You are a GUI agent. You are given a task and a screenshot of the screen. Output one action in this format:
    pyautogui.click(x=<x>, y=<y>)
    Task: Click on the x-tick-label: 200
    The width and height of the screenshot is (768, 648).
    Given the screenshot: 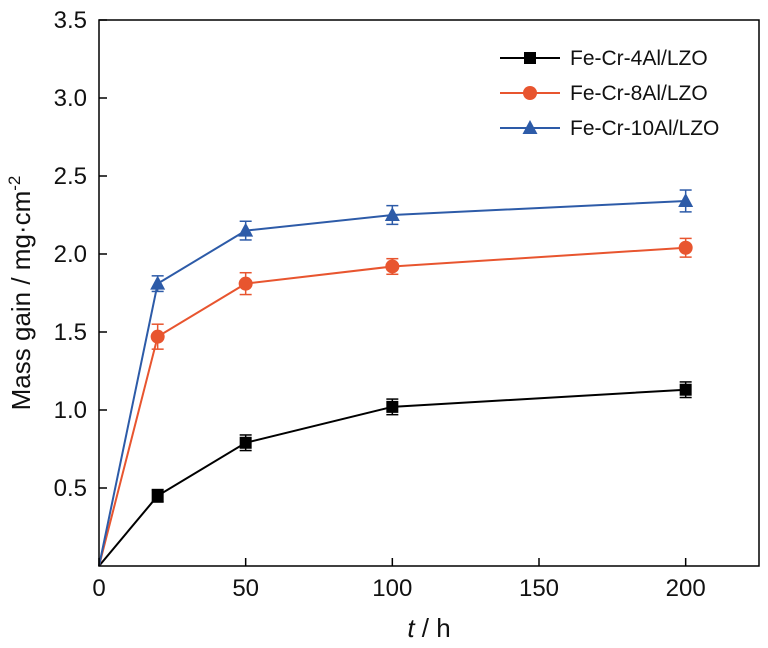 What is the action you would take?
    pyautogui.click(x=686, y=588)
    